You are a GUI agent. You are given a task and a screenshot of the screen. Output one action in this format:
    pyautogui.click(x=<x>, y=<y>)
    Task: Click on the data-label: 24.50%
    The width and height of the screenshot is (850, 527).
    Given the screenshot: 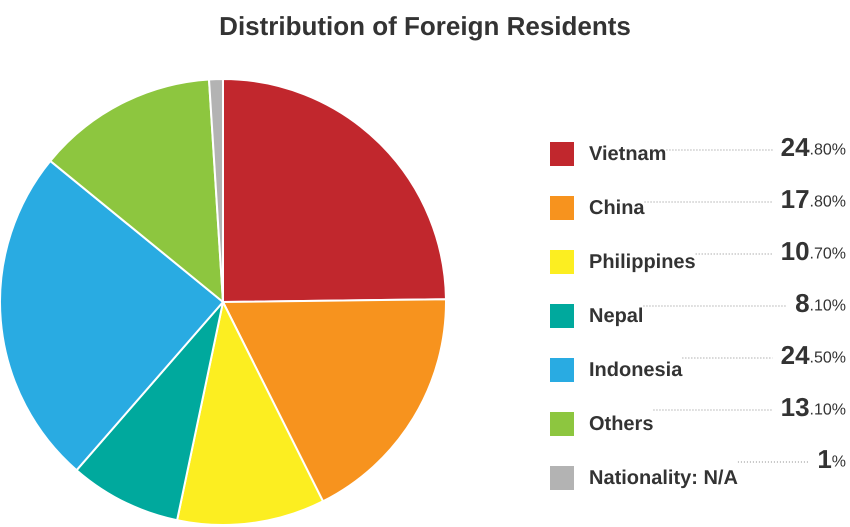 What is the action you would take?
    pyautogui.click(x=813, y=355)
    